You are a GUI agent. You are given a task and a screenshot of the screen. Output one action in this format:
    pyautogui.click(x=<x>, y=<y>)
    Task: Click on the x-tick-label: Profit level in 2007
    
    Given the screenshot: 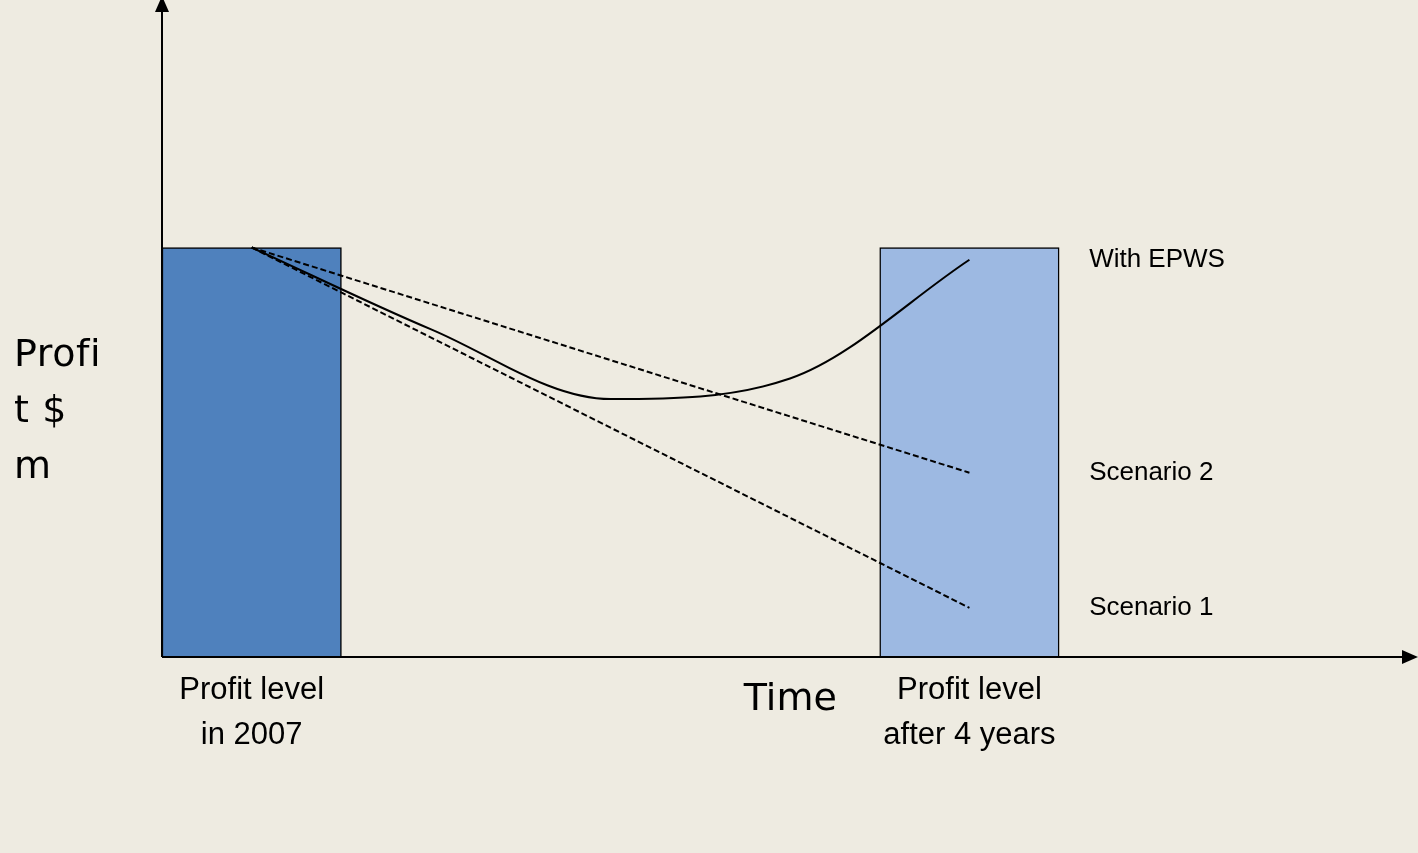 What is the action you would take?
    pyautogui.click(x=252, y=711)
    